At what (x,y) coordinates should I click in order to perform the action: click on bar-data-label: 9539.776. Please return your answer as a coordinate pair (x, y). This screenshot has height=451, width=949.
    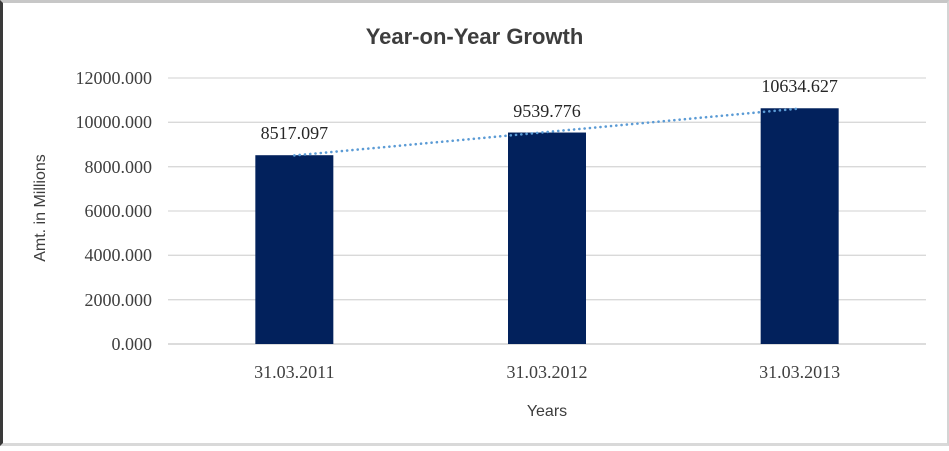
    Looking at the image, I should click on (547, 110).